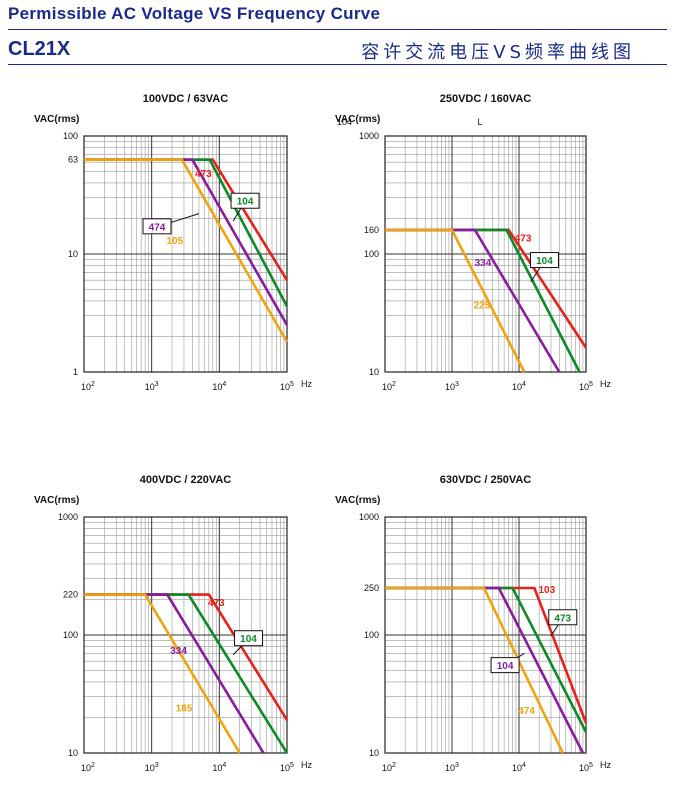 The image size is (675, 800). What do you see at coordinates (344, 122) in the screenshot?
I see `stray-text: 104` at bounding box center [344, 122].